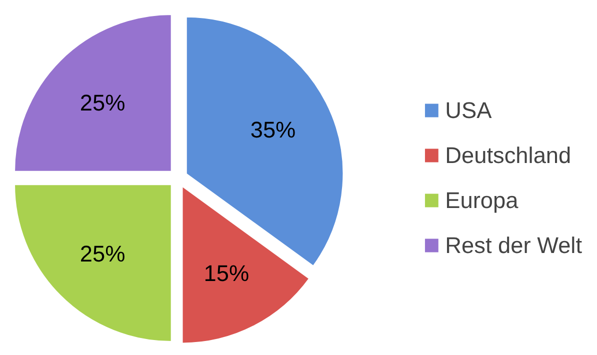  What do you see at coordinates (508, 155) in the screenshot?
I see `legend-label: Deutschland` at bounding box center [508, 155].